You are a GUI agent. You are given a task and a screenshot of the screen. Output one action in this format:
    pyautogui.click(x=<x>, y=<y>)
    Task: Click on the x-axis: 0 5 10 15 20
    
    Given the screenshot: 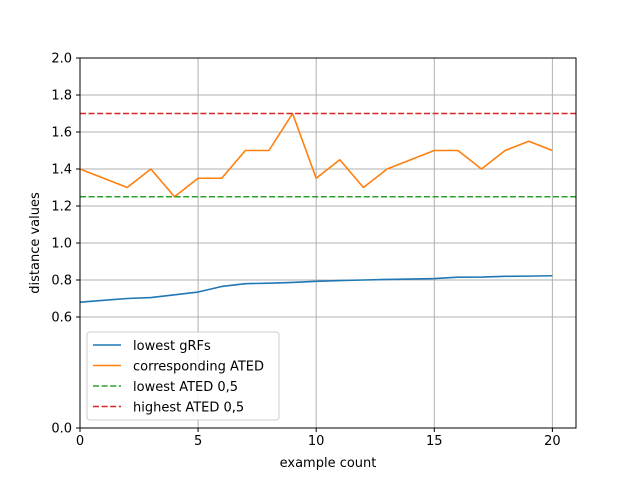 What is the action you would take?
    pyautogui.click(x=318, y=438)
    